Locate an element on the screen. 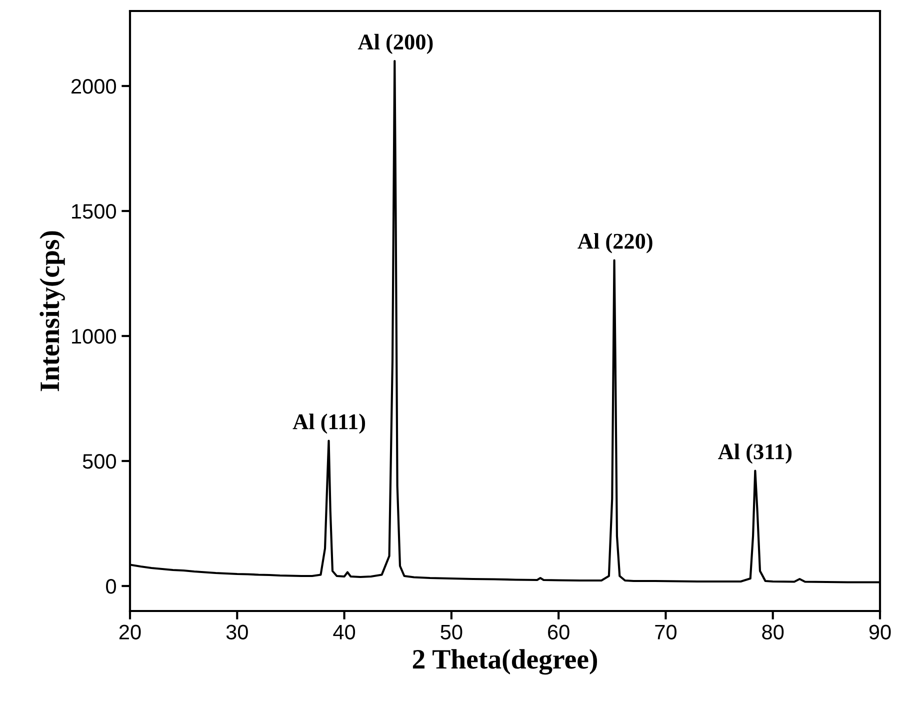 The image size is (897, 704). annotation: Al (200) is located at coordinates (395, 44).